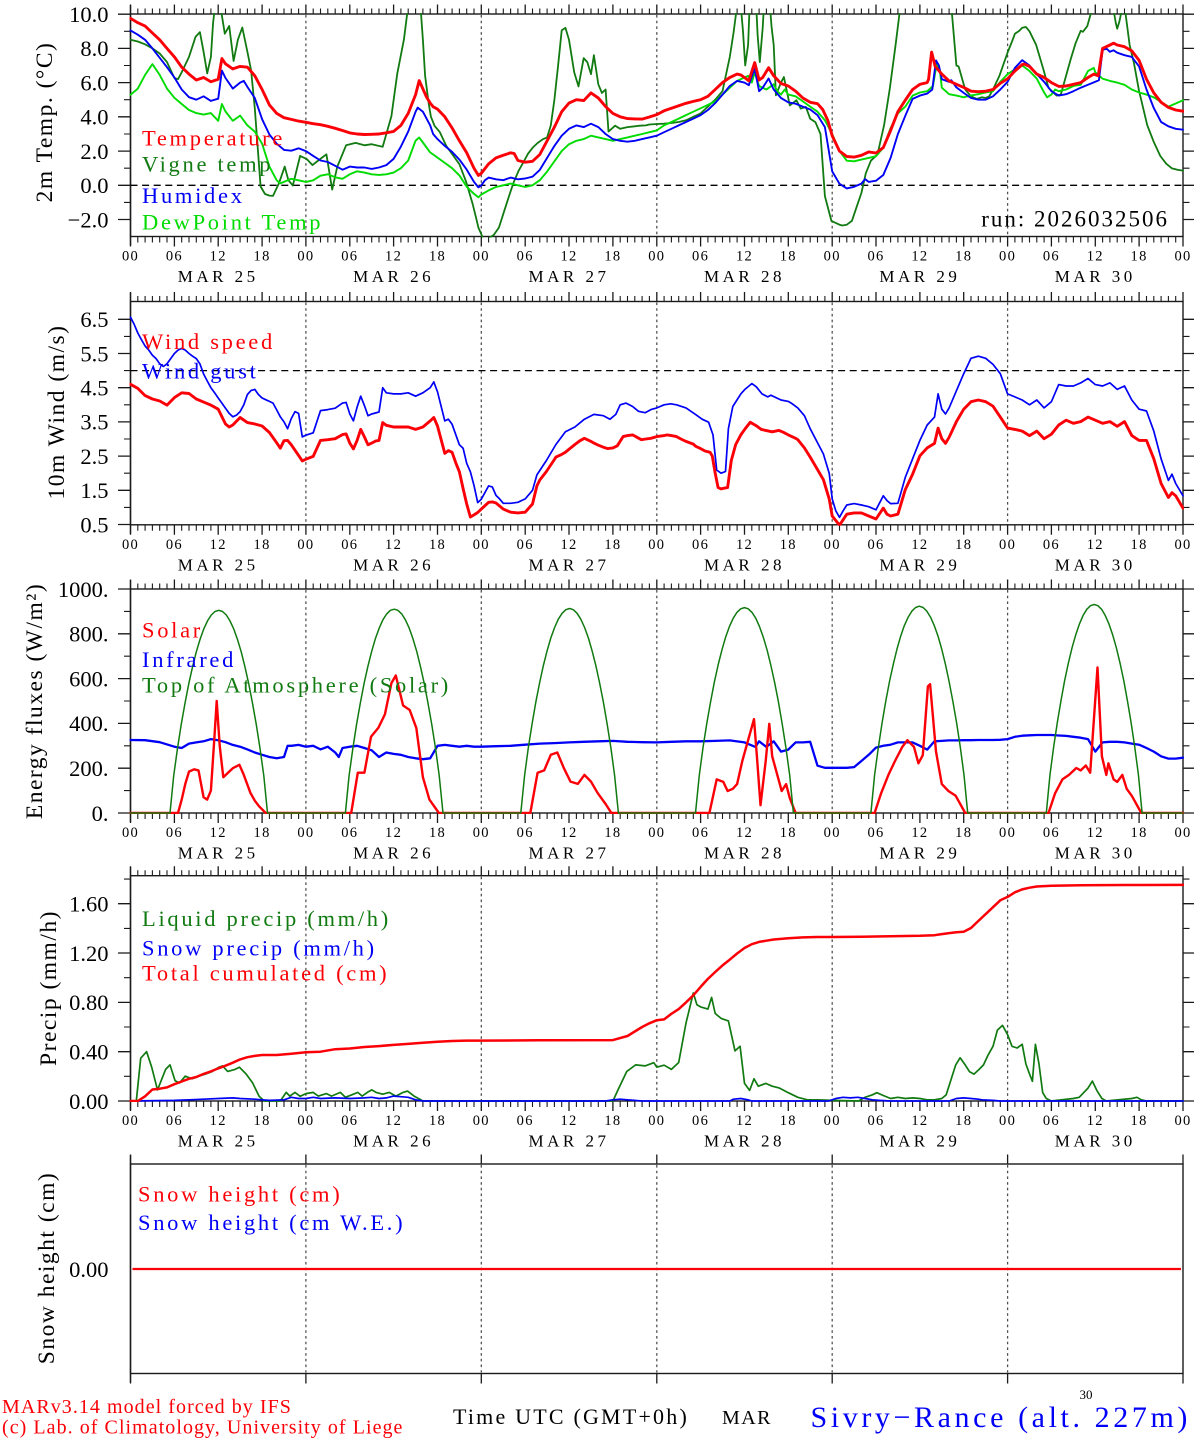 This screenshot has width=1194, height=1440. I want to click on svg-text: Infrared, so click(189, 659).